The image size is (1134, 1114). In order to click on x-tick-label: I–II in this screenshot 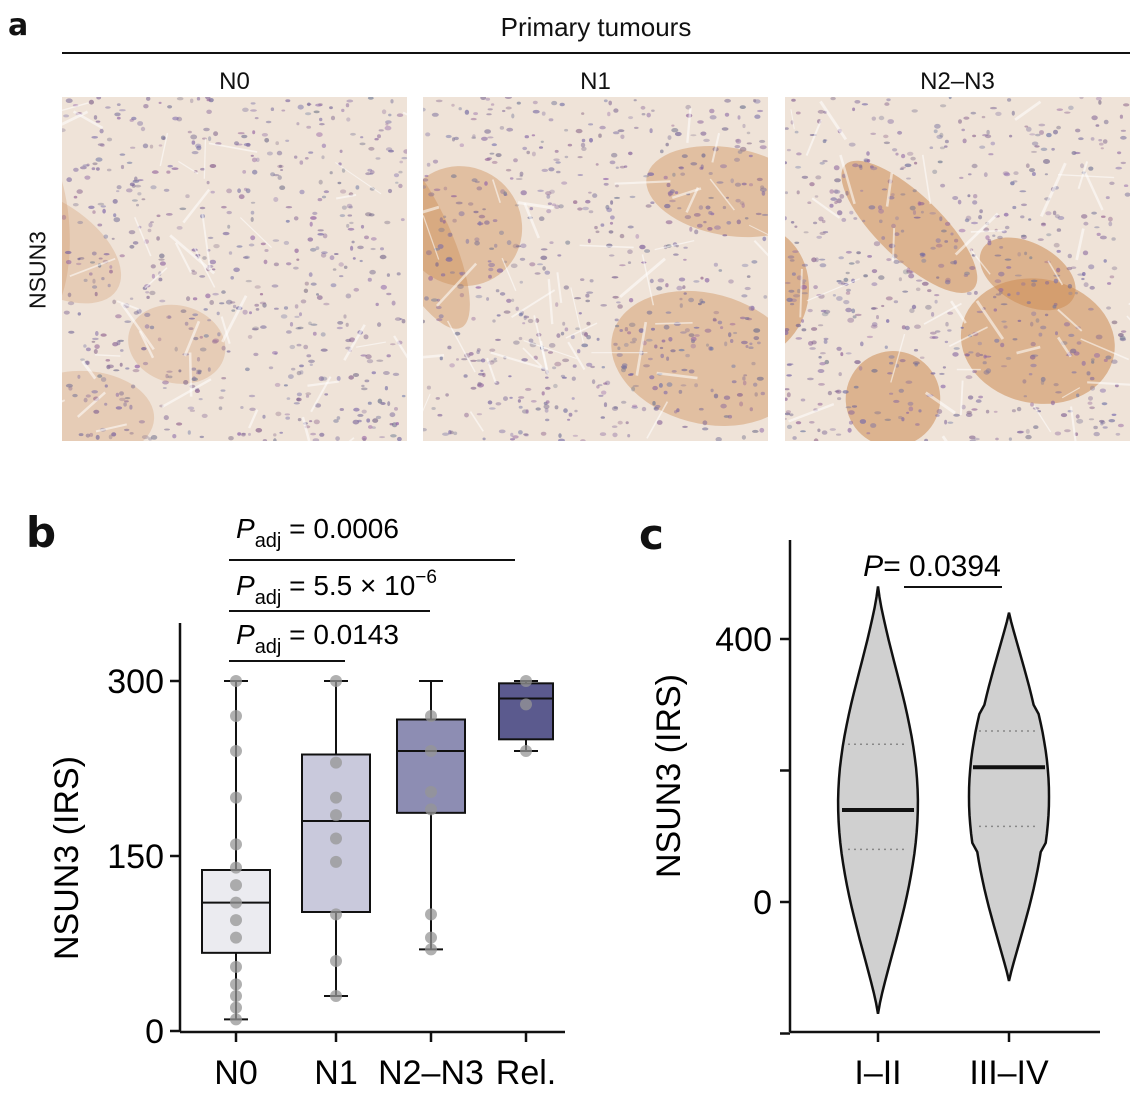, I will do `click(877, 1073)`.